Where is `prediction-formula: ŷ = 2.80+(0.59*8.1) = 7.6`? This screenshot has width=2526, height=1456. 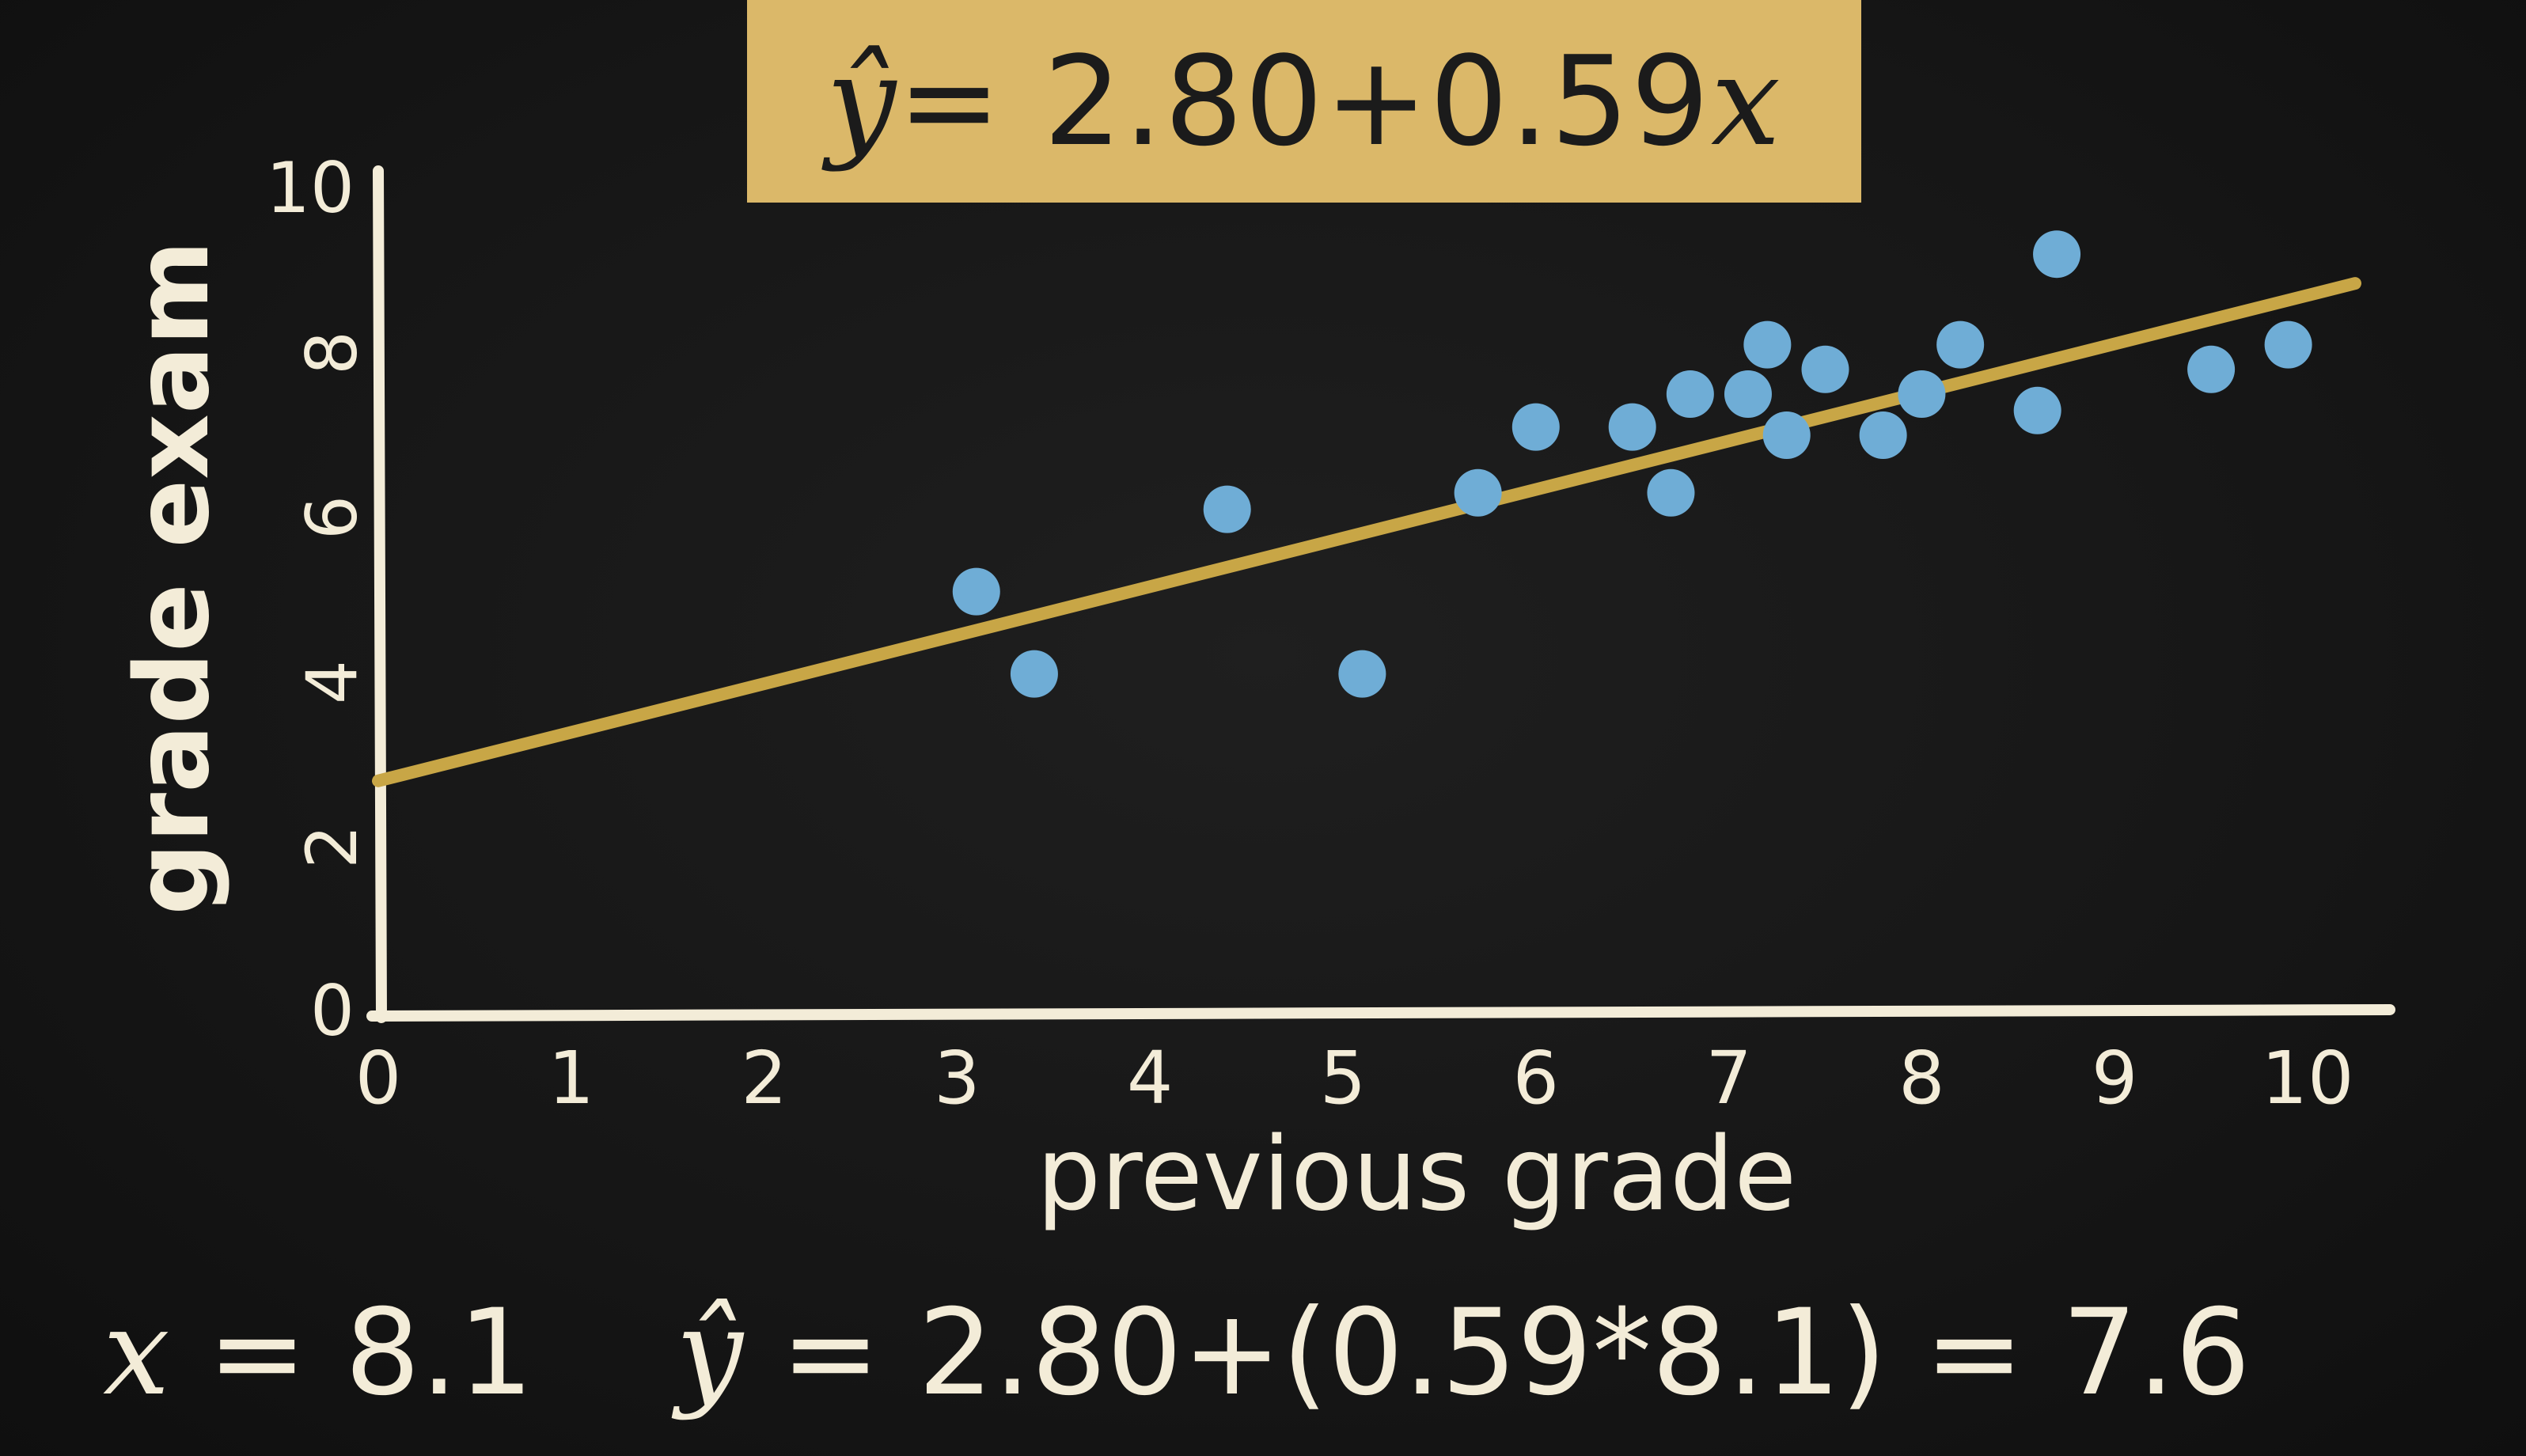 prediction-formula: ŷ = 2.80+(0.59*8.1) = 7.6 is located at coordinates (1463, 1353).